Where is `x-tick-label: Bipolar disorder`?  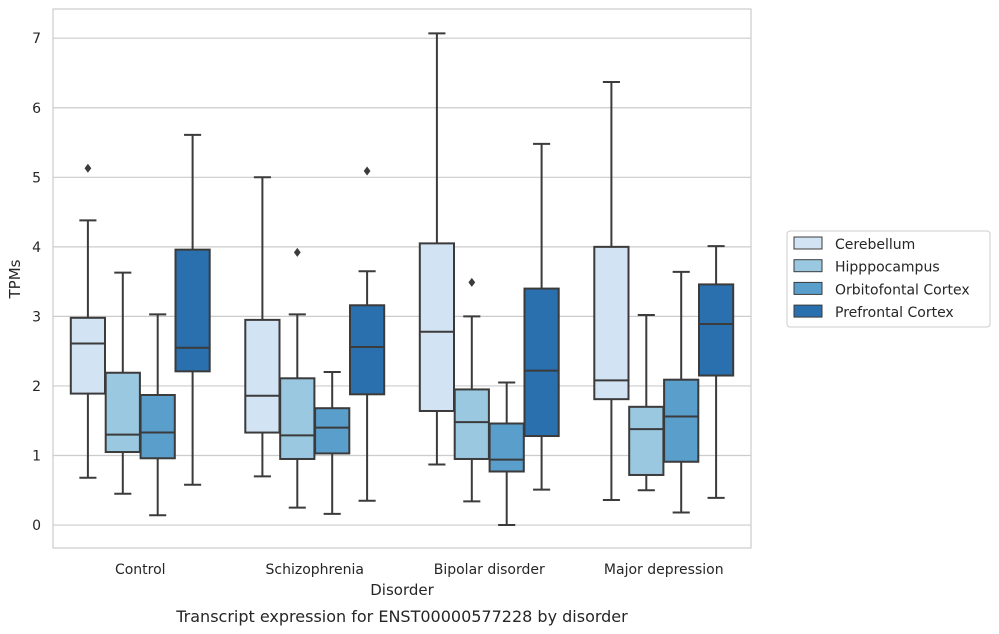 x-tick-label: Bipolar disorder is located at coordinates (489, 570).